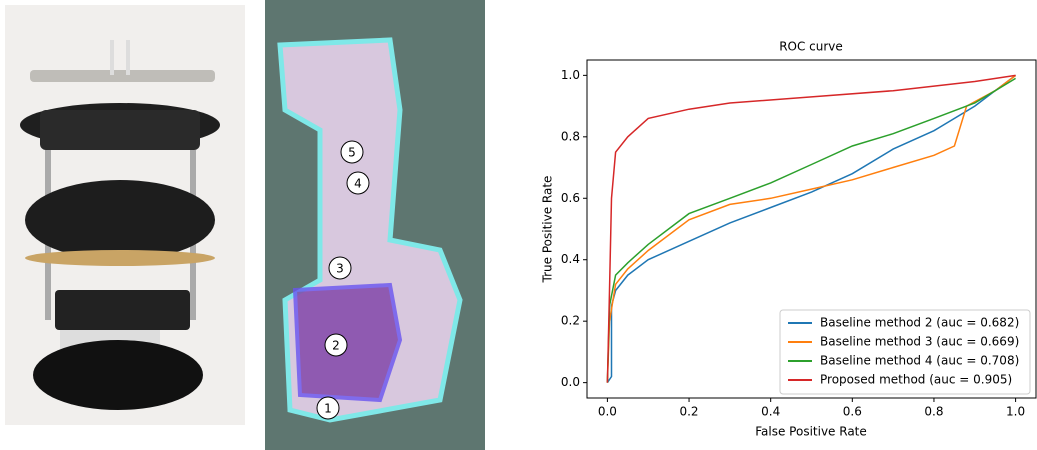  Describe the element at coordinates (340, 269) in the screenshot. I see `map-label: 3` at that location.